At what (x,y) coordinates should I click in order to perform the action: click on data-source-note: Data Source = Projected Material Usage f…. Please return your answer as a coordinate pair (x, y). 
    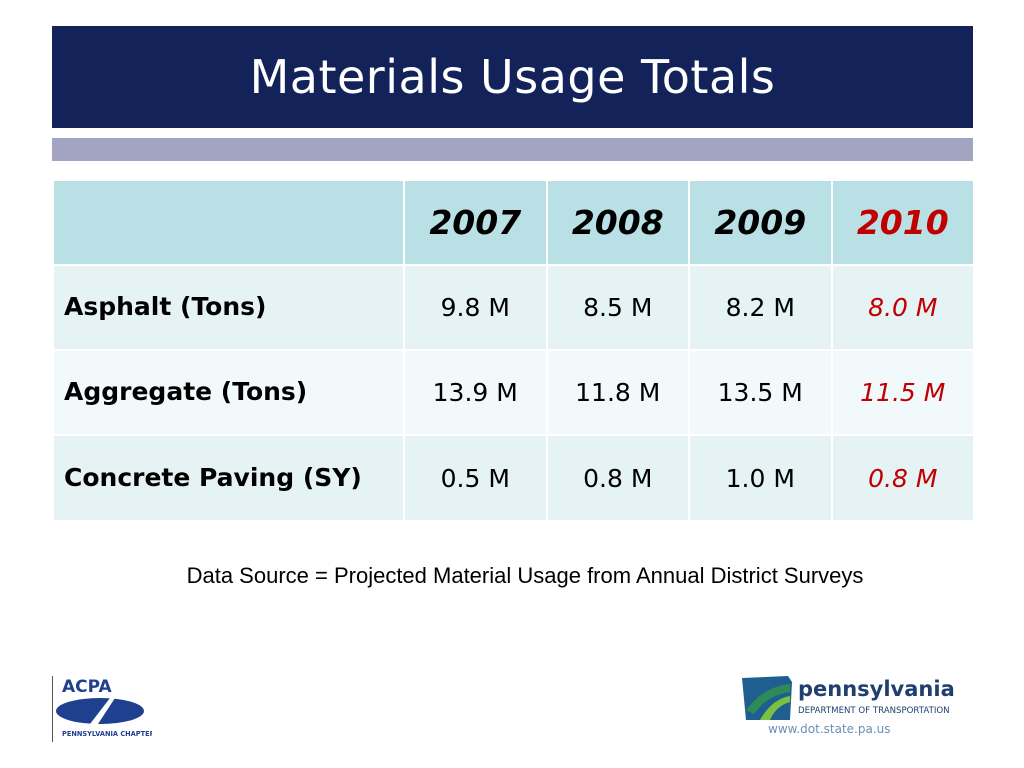
    Looking at the image, I should click on (525, 575).